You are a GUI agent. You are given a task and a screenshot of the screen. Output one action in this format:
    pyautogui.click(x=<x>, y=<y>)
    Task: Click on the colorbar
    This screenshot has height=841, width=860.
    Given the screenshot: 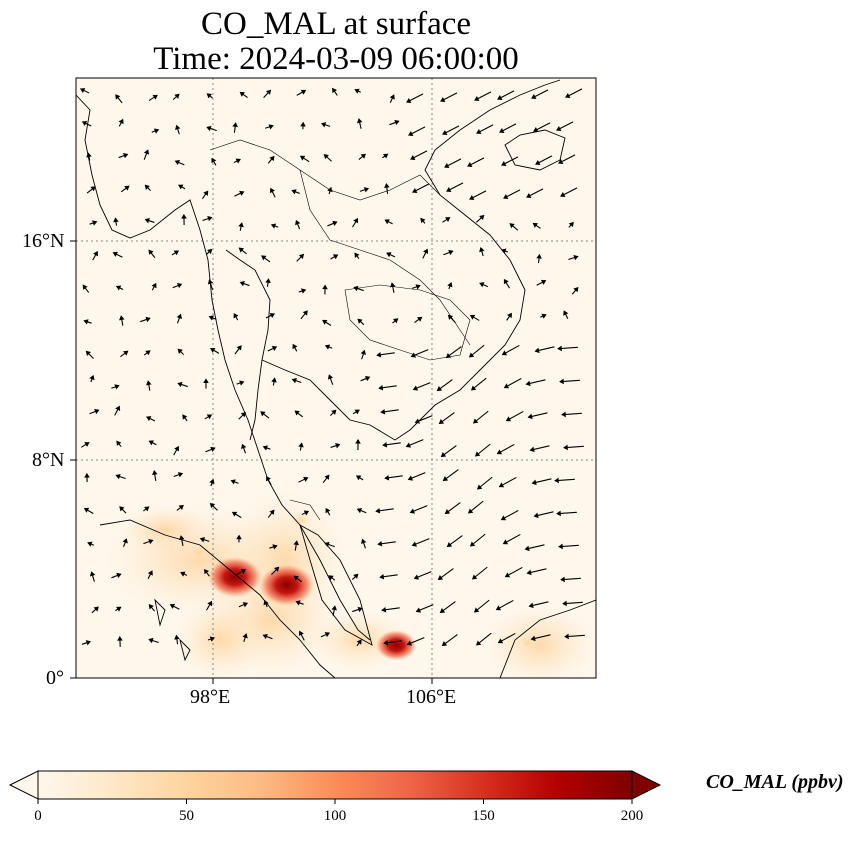 What is the action you would take?
    pyautogui.click(x=335, y=787)
    